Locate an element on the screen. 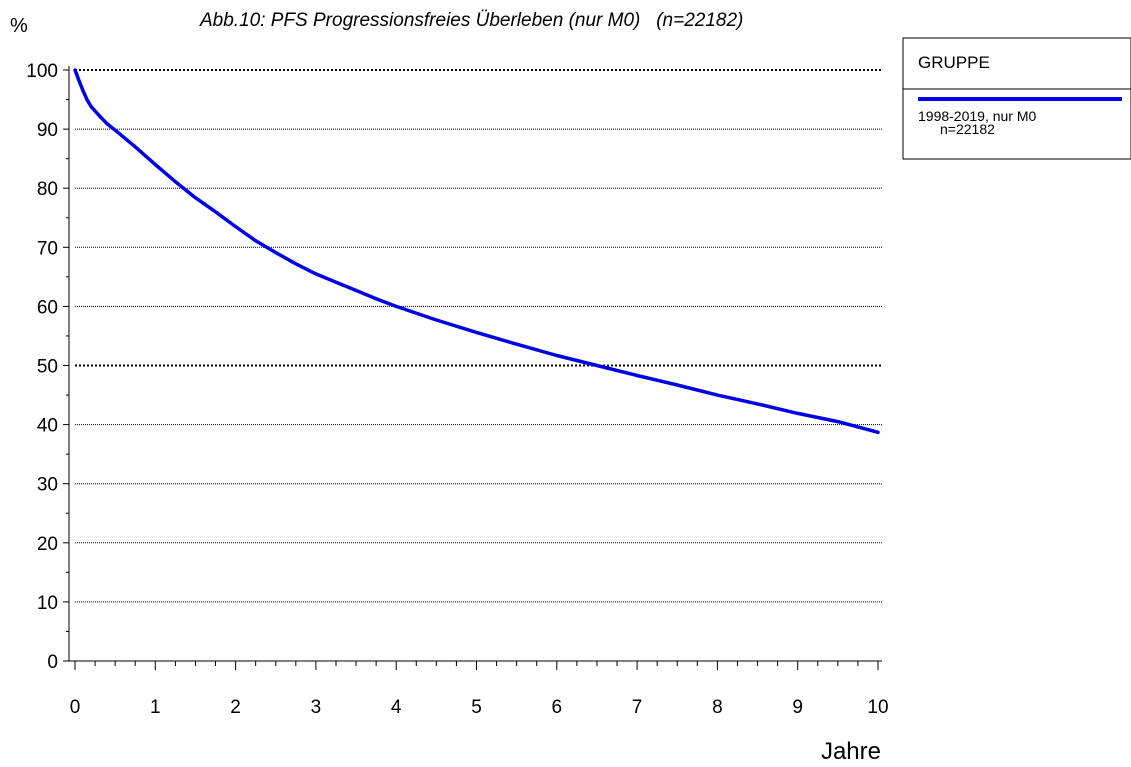 Image resolution: width=1131 pixels, height=767 pixels. x-tick-label-0: 0 is located at coordinates (75, 707).